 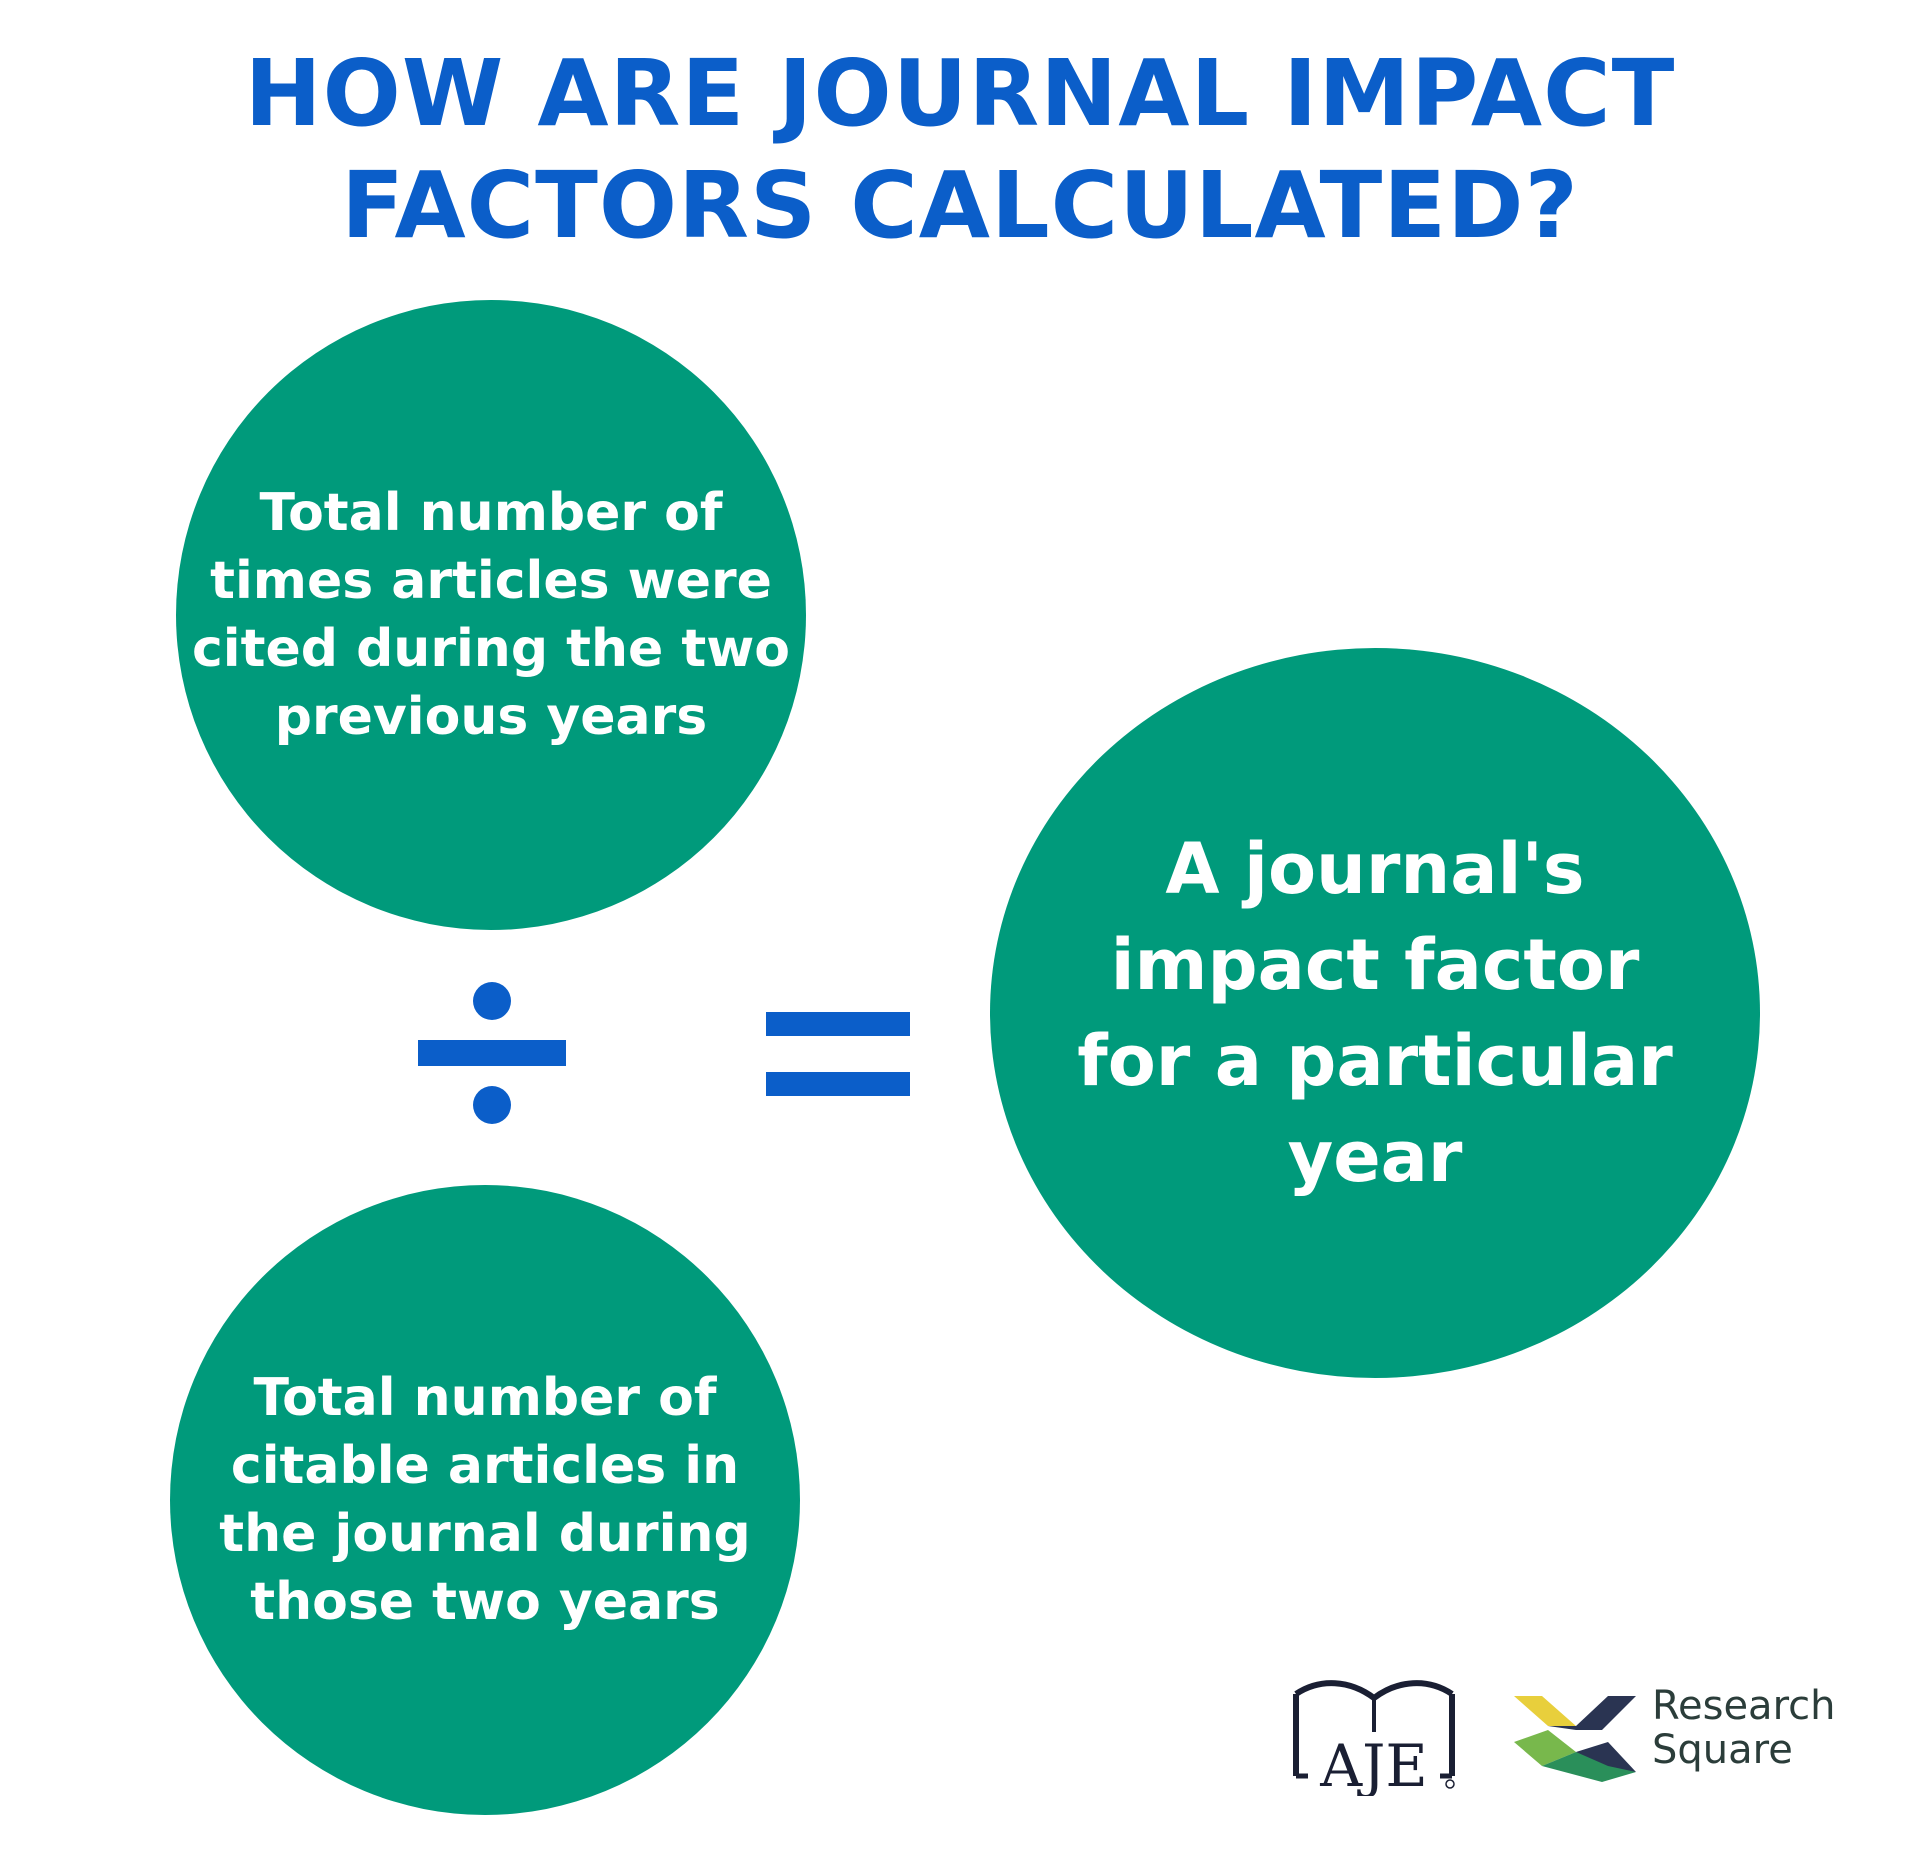 I want to click on divide-icon, so click(x=492, y=1053).